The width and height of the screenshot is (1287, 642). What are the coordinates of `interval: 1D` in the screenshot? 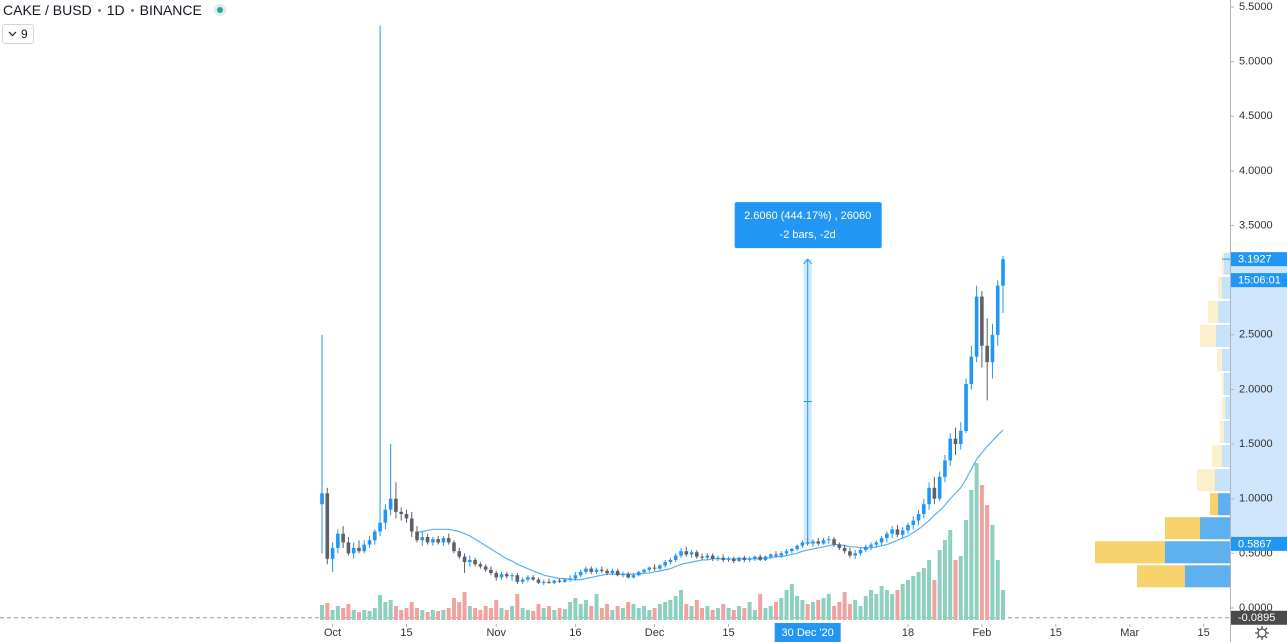 It's located at (115, 10).